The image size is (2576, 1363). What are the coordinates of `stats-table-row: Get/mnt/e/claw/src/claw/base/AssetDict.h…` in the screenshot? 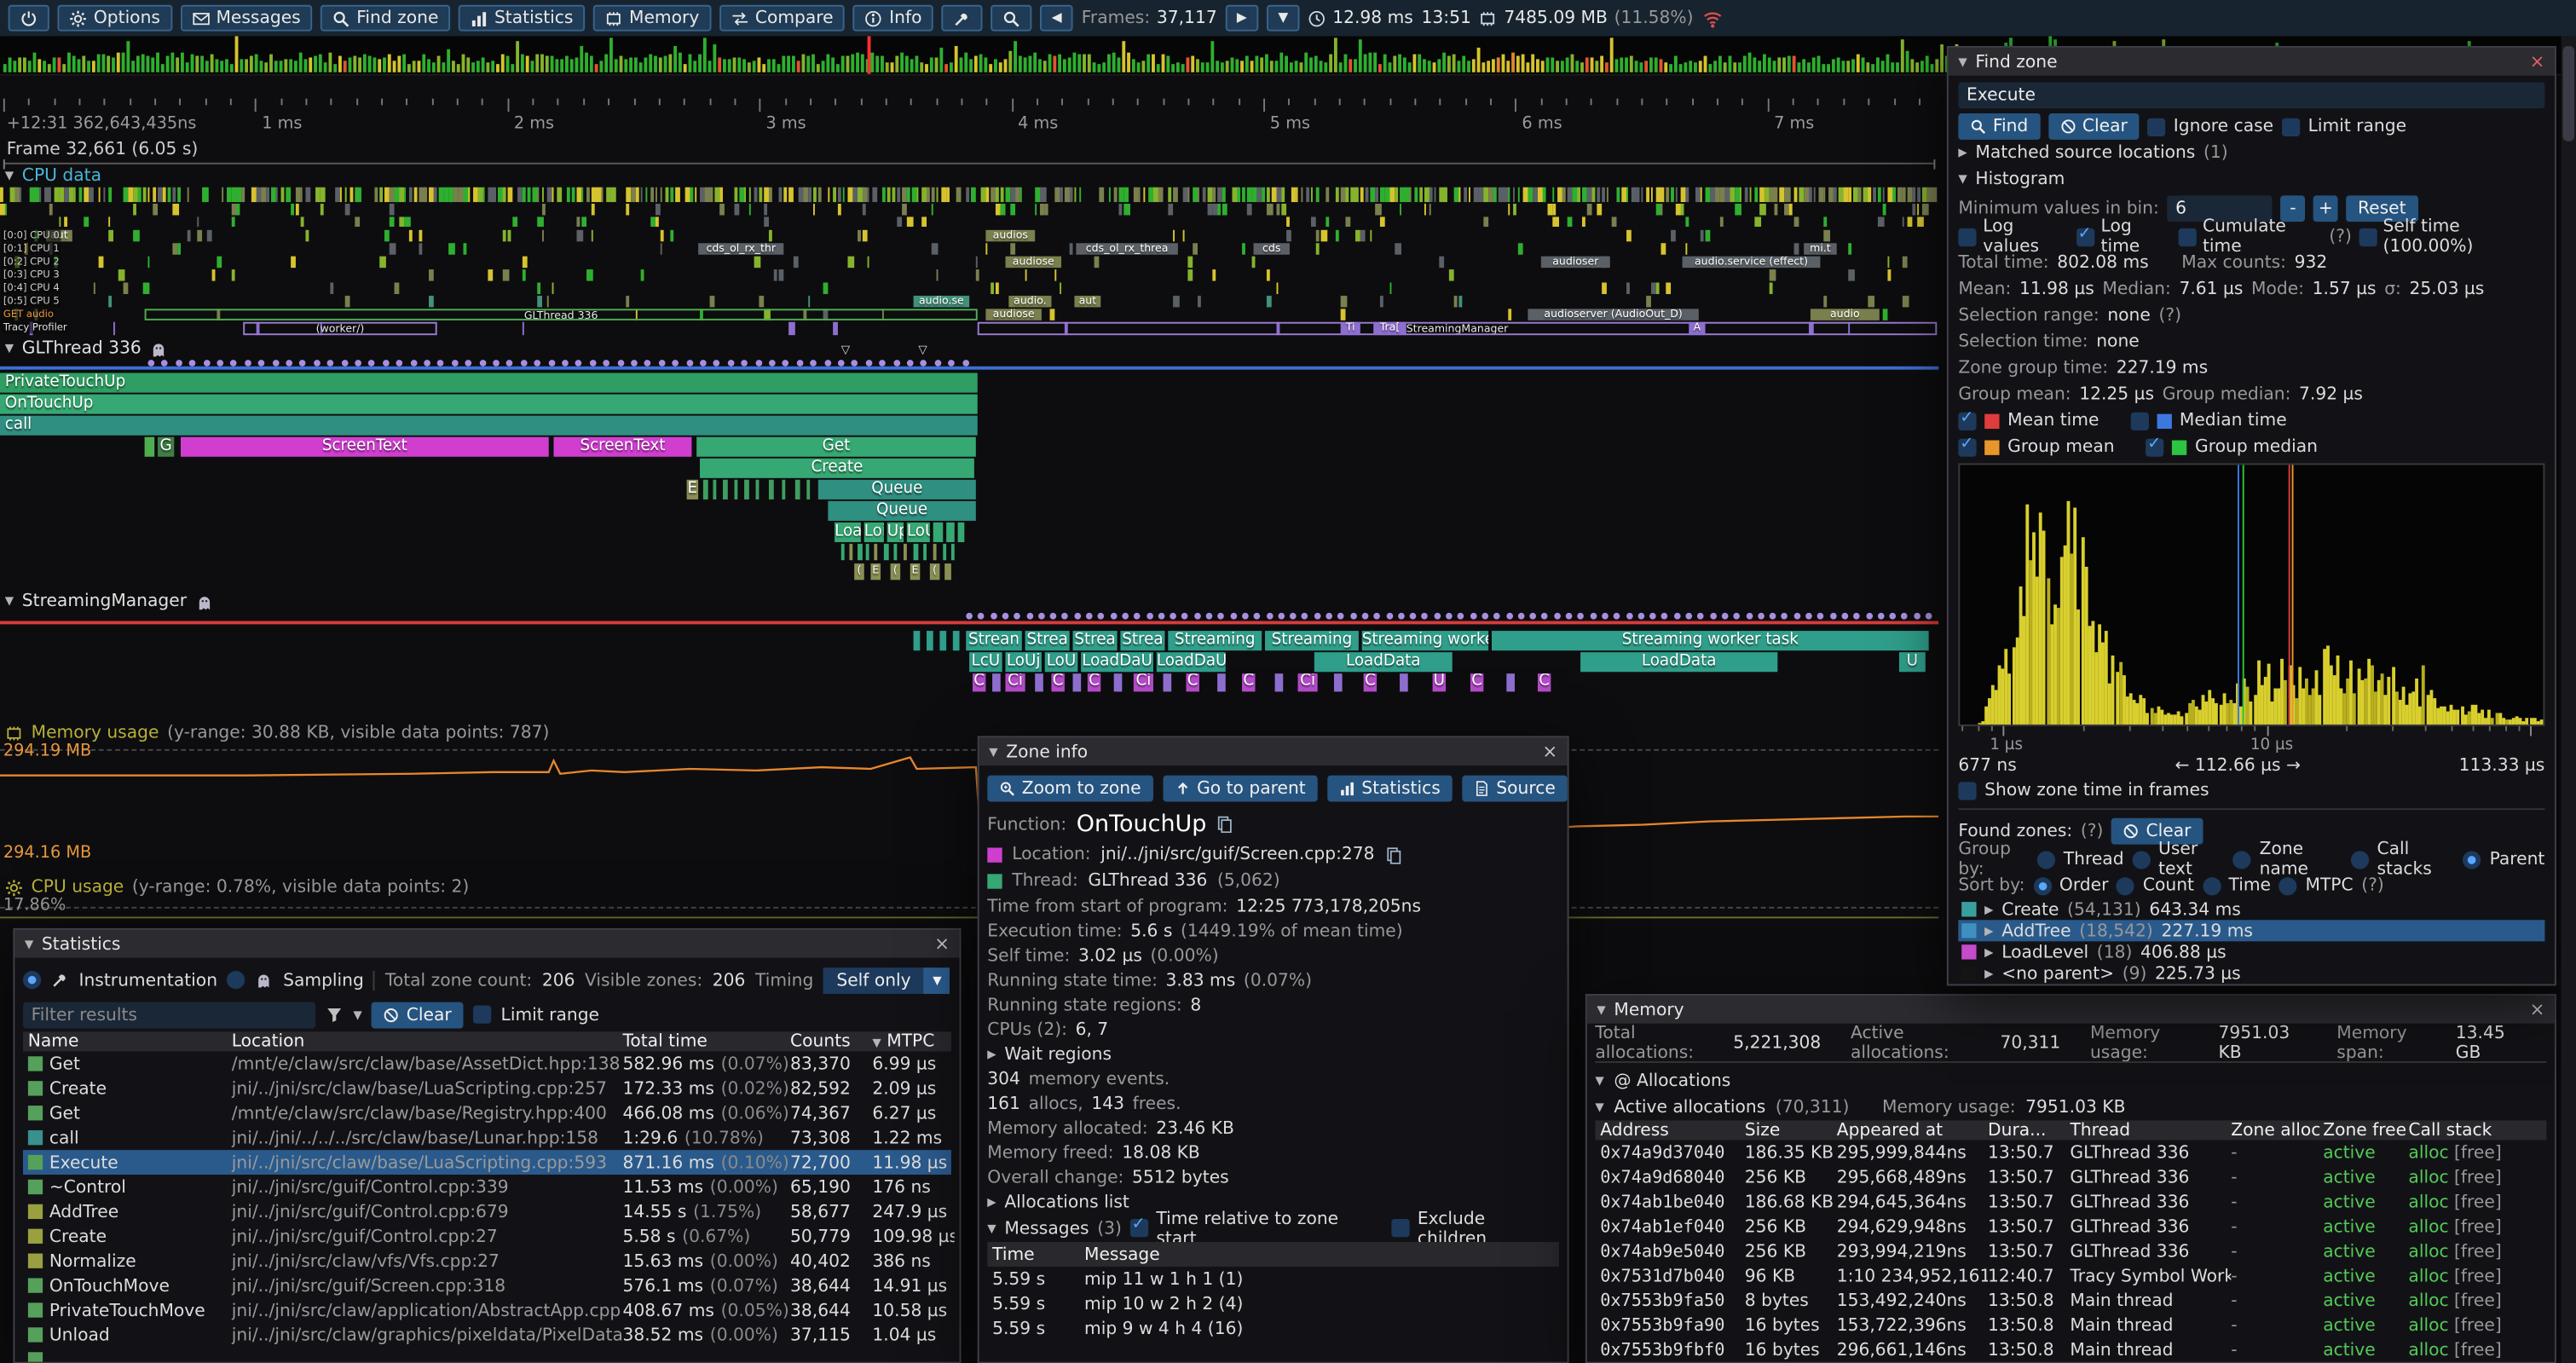 It's located at (487, 1063).